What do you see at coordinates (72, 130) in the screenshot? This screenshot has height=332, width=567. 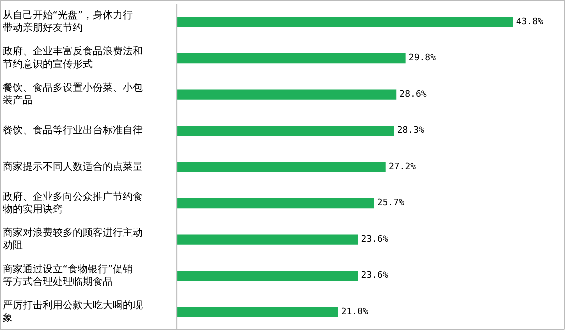 I see `y-tick-label: 餐饮、食品等行业出台标准自律` at bounding box center [72, 130].